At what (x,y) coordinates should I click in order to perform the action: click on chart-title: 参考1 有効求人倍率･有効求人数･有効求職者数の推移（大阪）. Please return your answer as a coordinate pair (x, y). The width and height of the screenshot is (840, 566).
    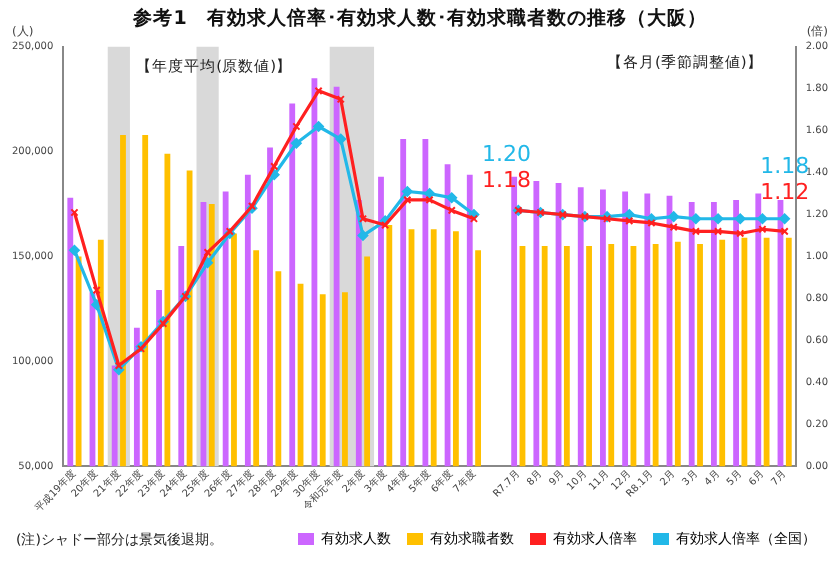
    Looking at the image, I should click on (419, 18).